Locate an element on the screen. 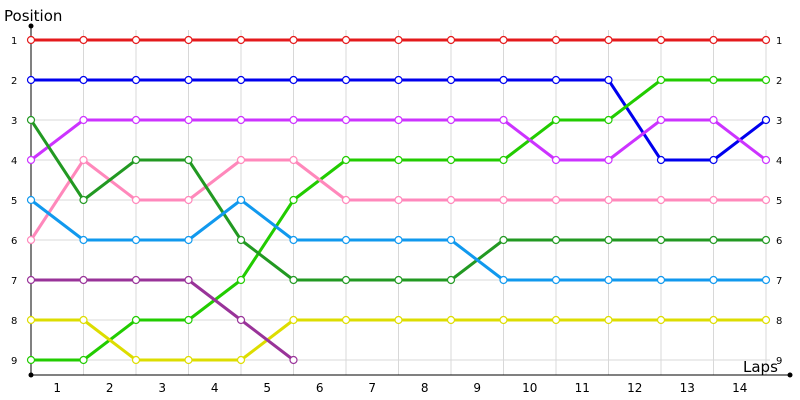 This screenshot has width=800, height=400. end-label: 7 is located at coordinates (779, 281).